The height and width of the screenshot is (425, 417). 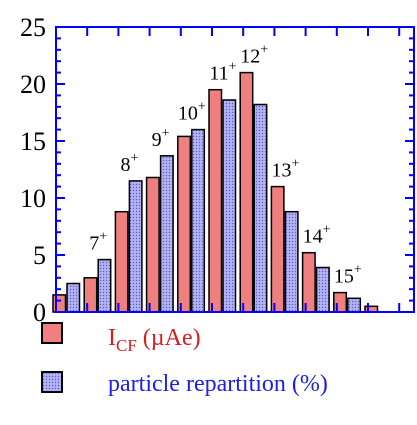 I want to click on charge-label-8+: 8+, so click(x=129, y=163).